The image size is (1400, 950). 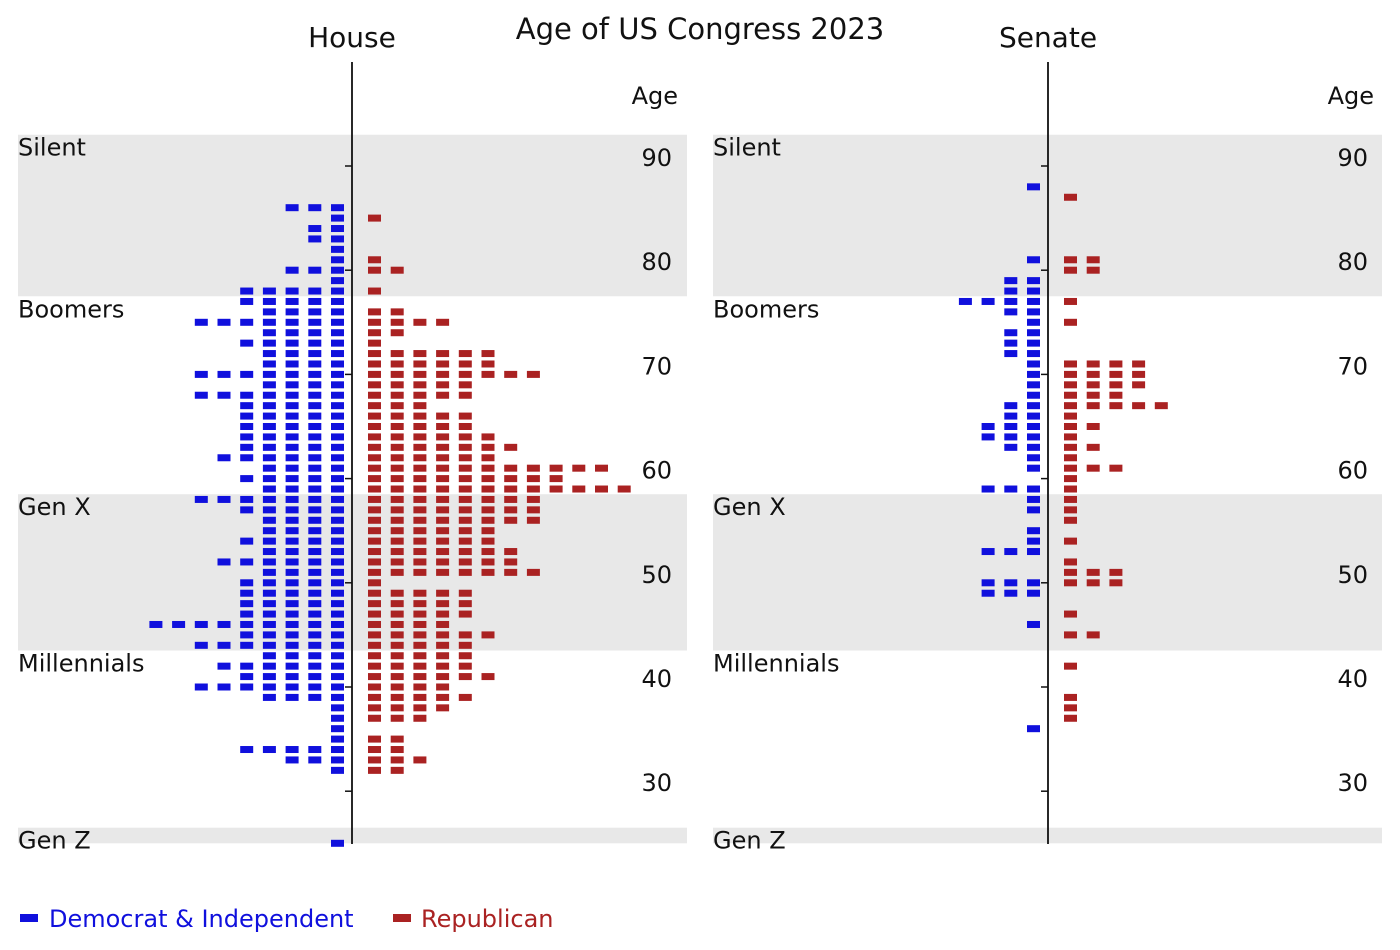 I want to click on age-tick-label: 40, so click(x=656, y=679).